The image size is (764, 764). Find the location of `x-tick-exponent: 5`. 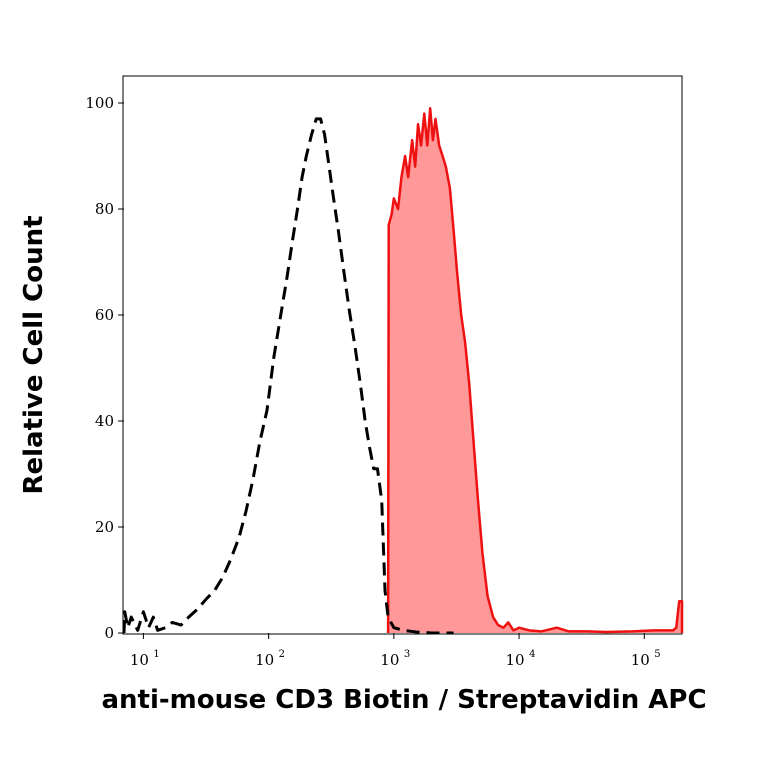

x-tick-exponent: 5 is located at coordinates (657, 654).